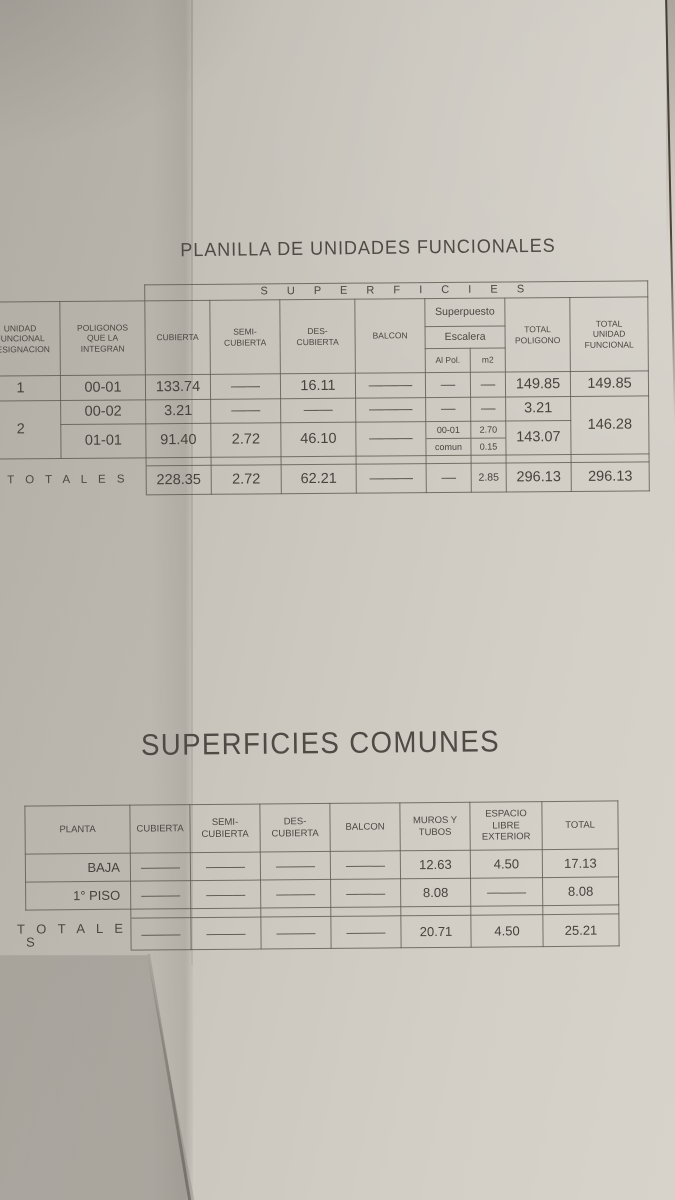  What do you see at coordinates (610, 476) in the screenshot?
I see `cell-total-unidad-total: 296.13` at bounding box center [610, 476].